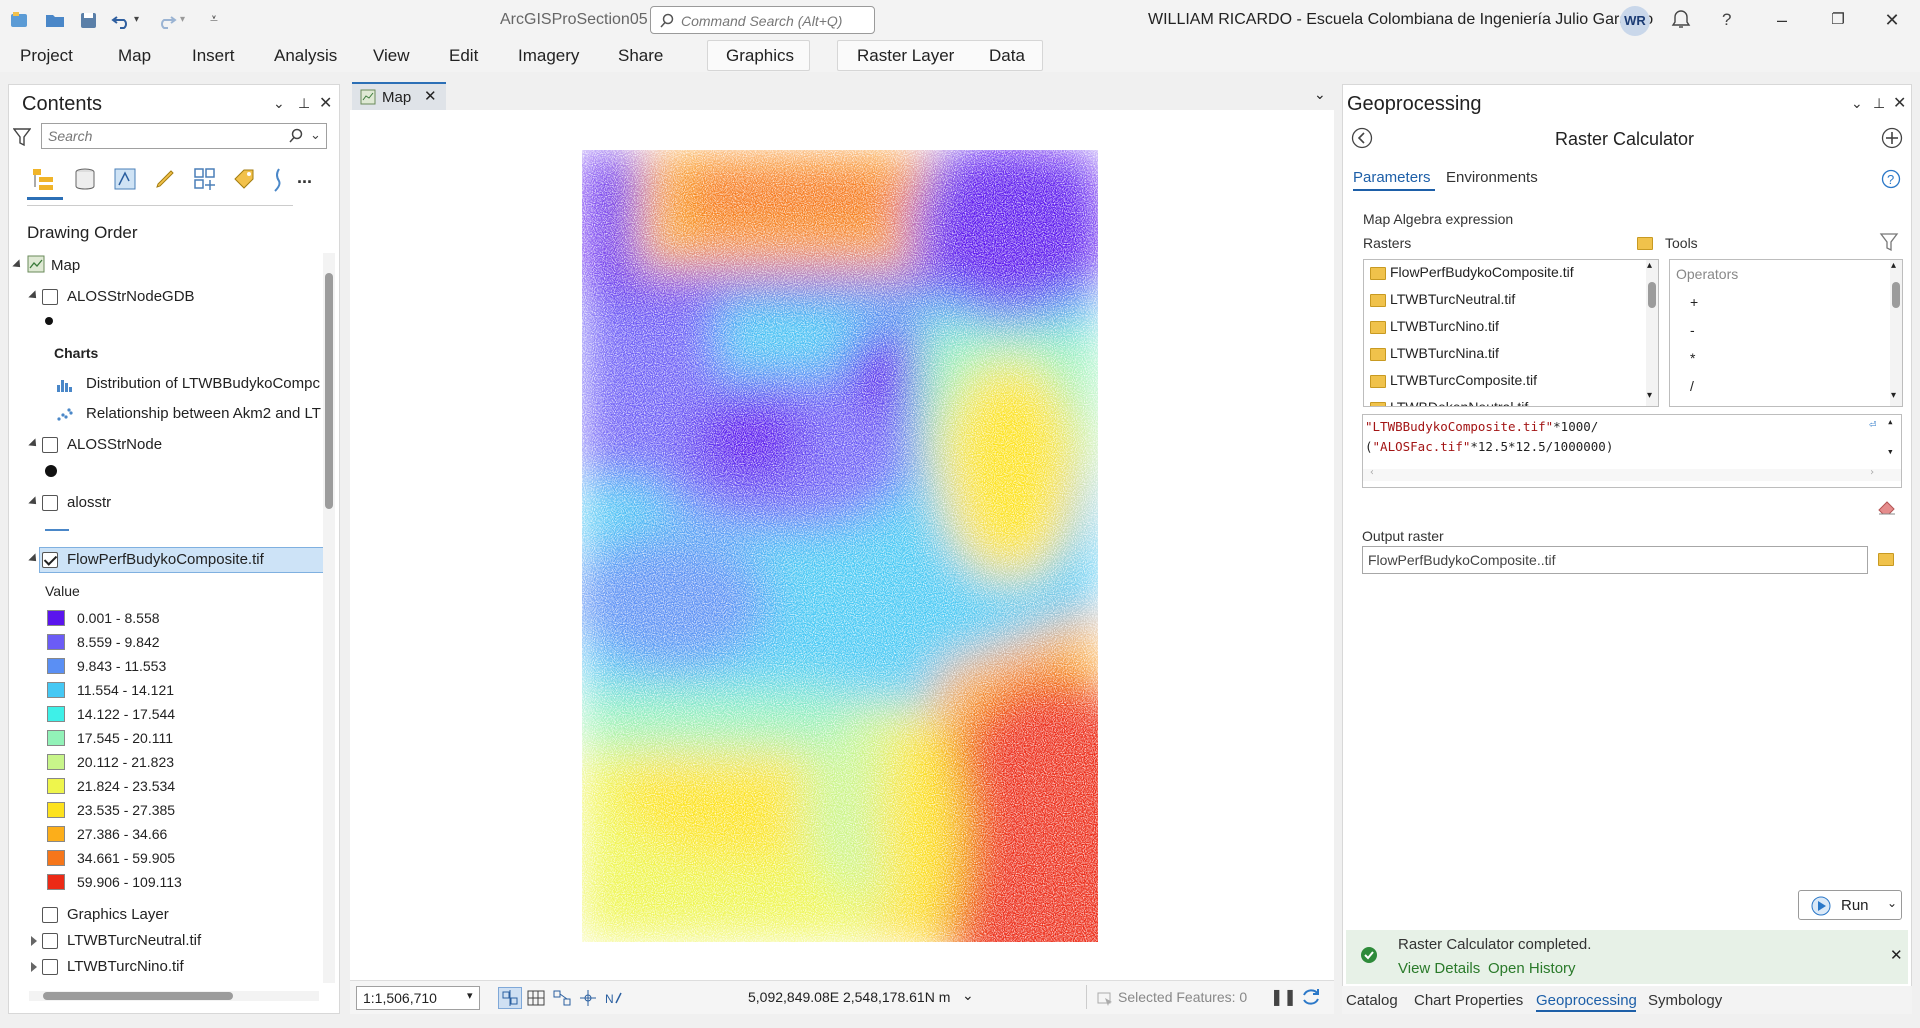 The width and height of the screenshot is (1920, 1028). I want to click on snapping-icon, so click(588, 998).